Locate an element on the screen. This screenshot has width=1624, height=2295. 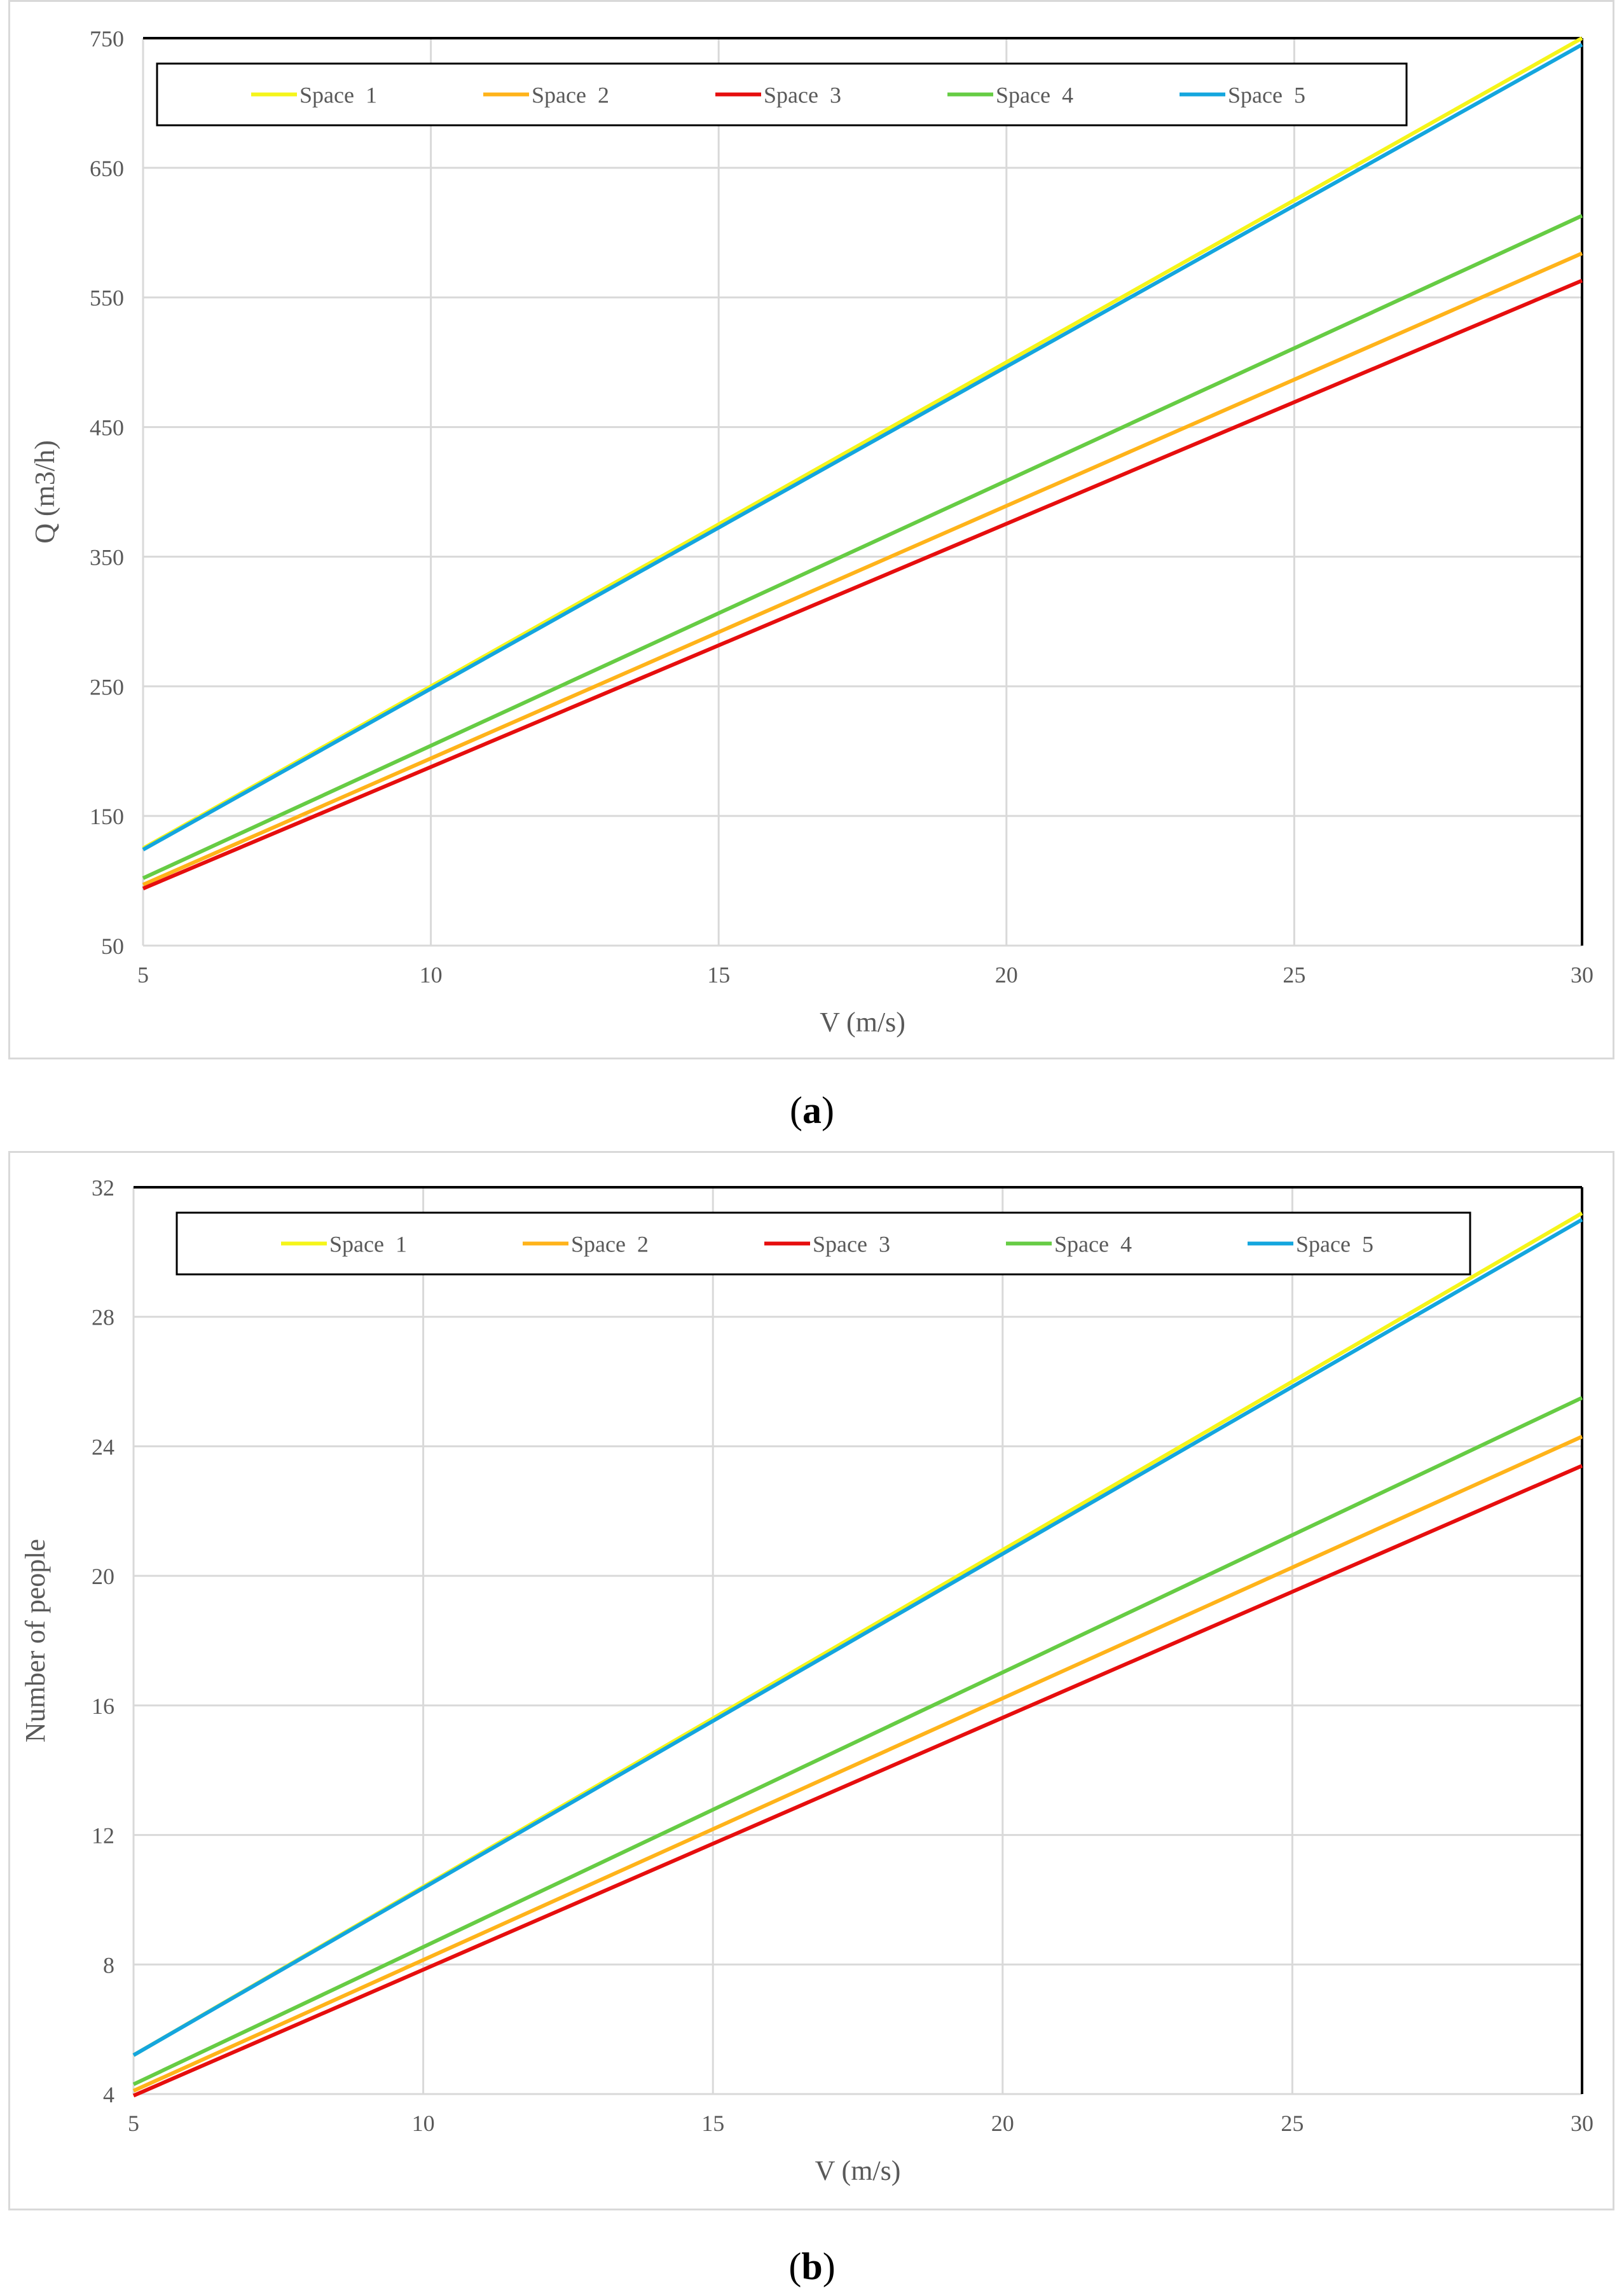
y-tick-label: 550 is located at coordinates (107, 298).